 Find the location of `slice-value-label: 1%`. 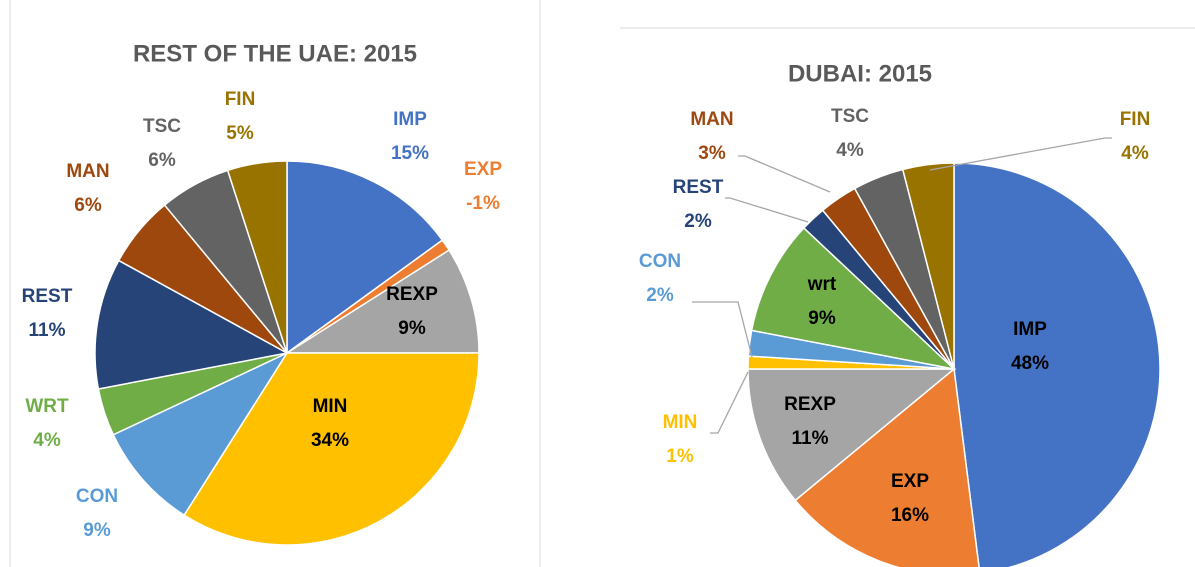

slice-value-label: 1% is located at coordinates (680, 456).